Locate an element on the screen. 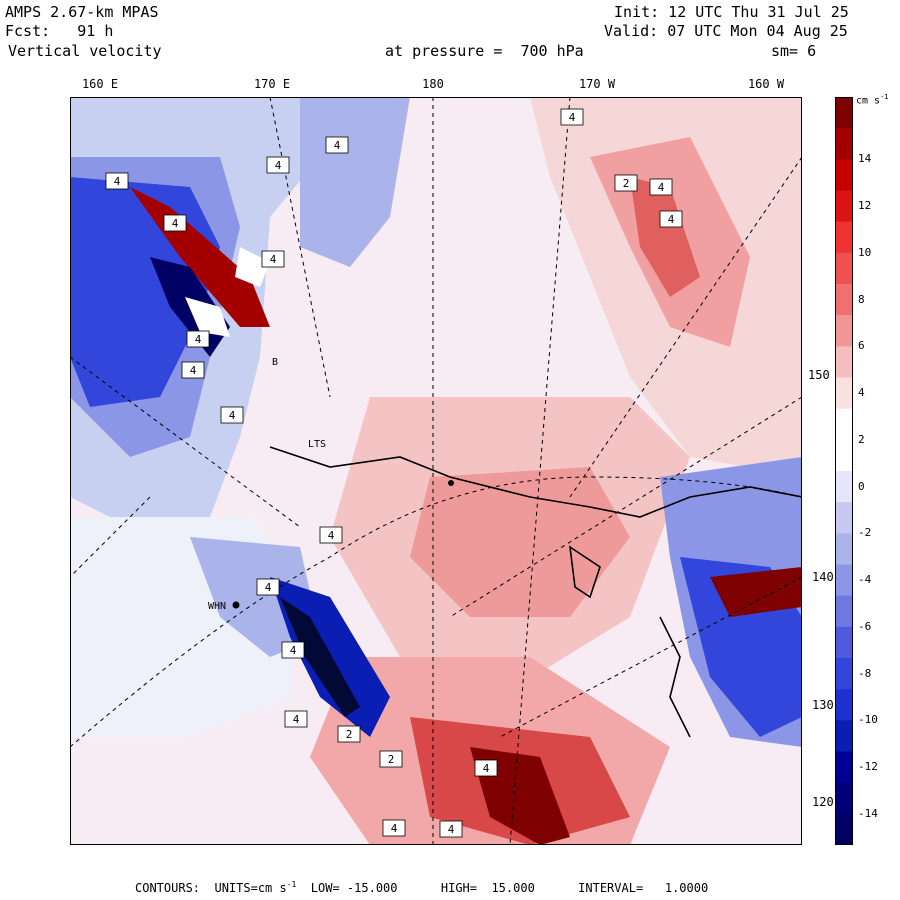 This screenshot has width=900, height=900. lon-label-160e: 160 E is located at coordinates (100, 84).